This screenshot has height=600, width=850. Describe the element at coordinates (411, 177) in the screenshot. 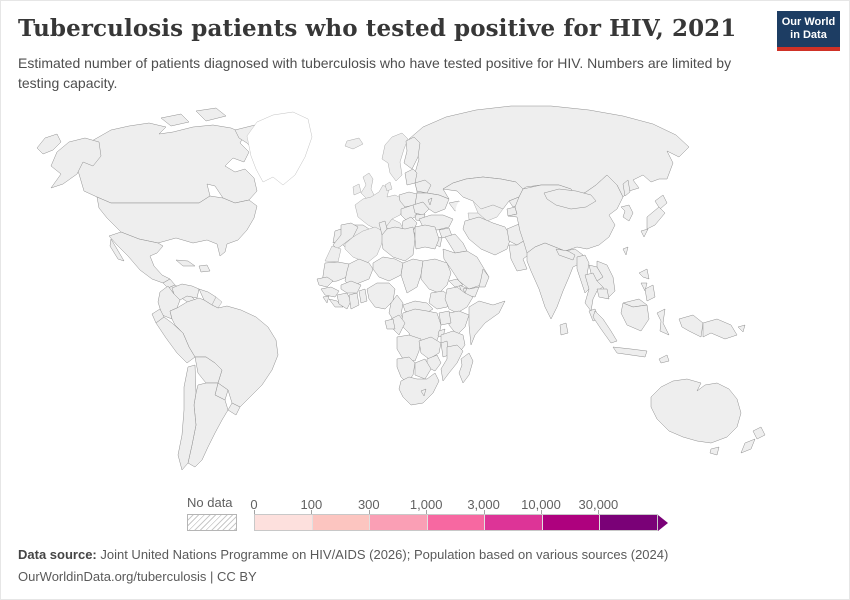

I see `country-baltics` at that location.